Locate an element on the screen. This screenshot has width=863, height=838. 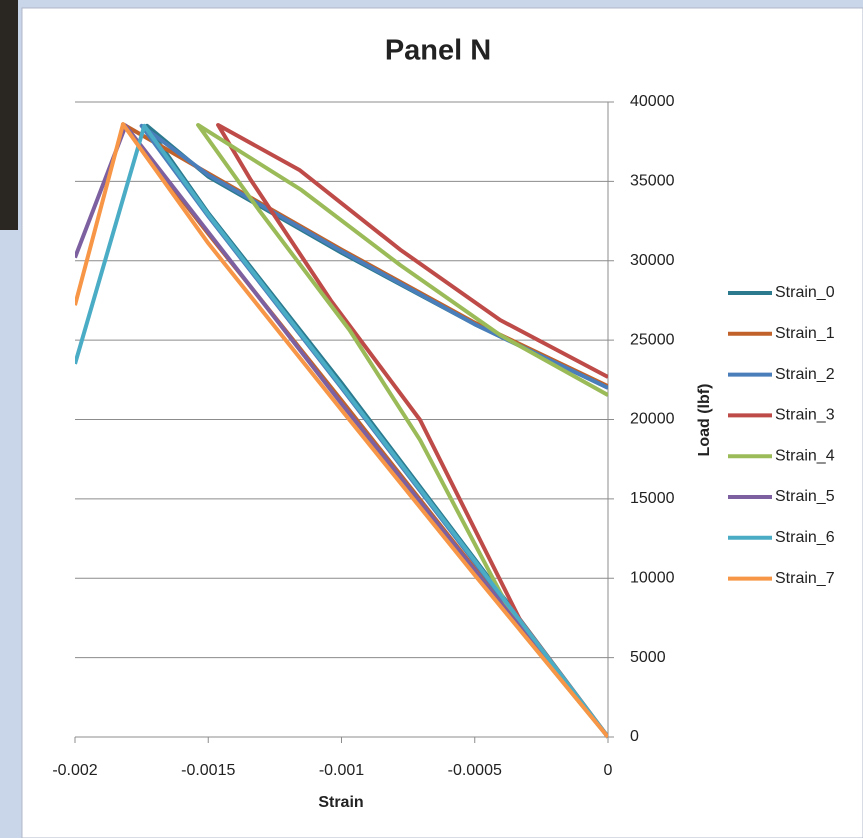
legend-label: Strain_4 is located at coordinates (805, 455).